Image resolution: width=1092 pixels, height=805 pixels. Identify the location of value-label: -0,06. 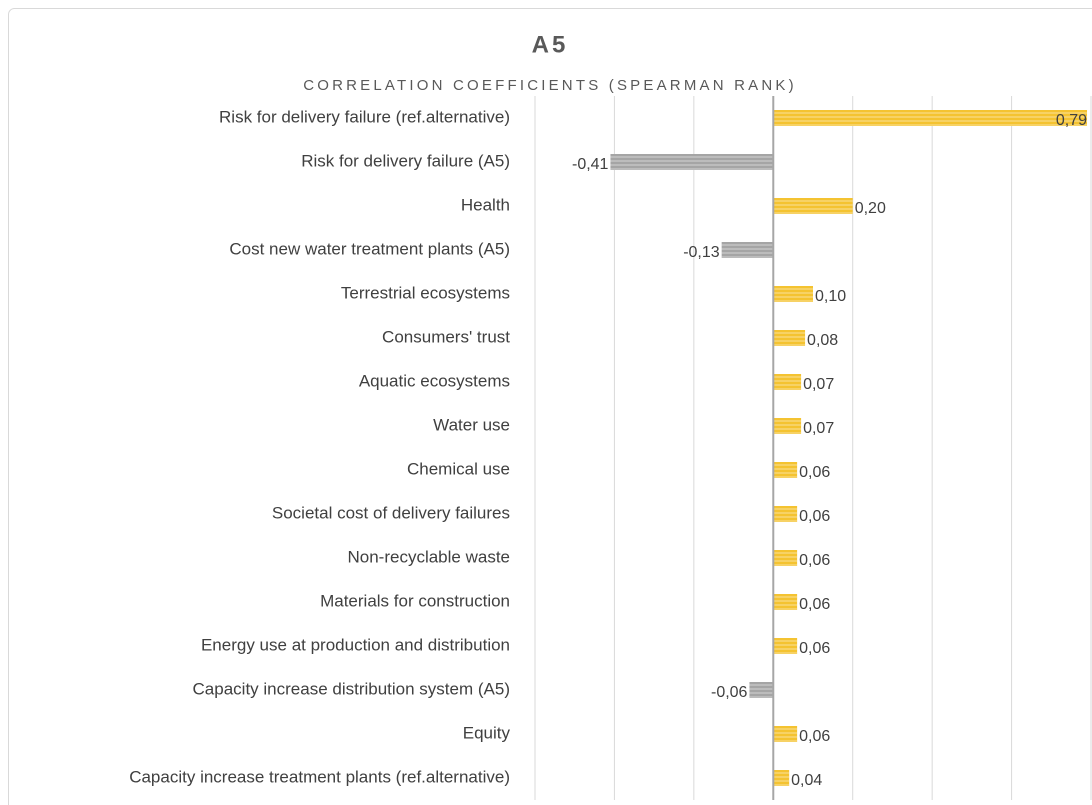
(729, 692).